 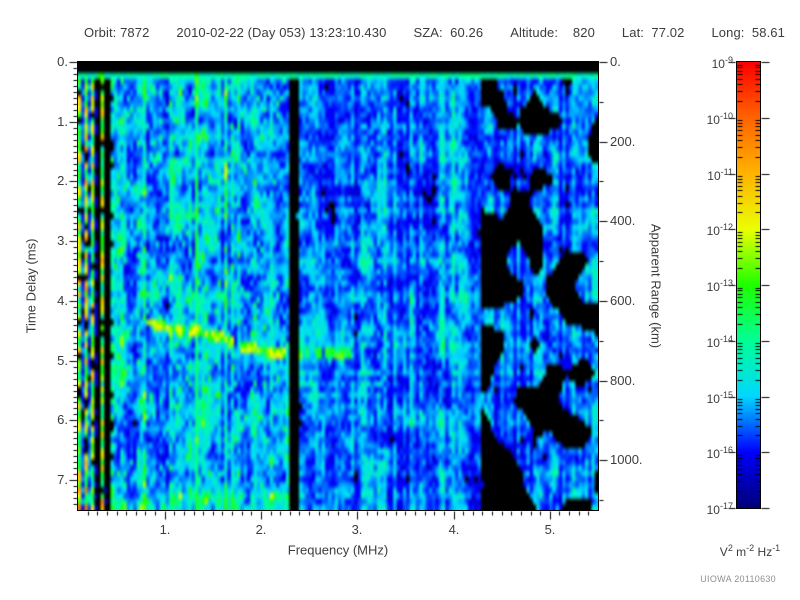 I want to click on colorbar-gradient-canvas, so click(x=748, y=285).